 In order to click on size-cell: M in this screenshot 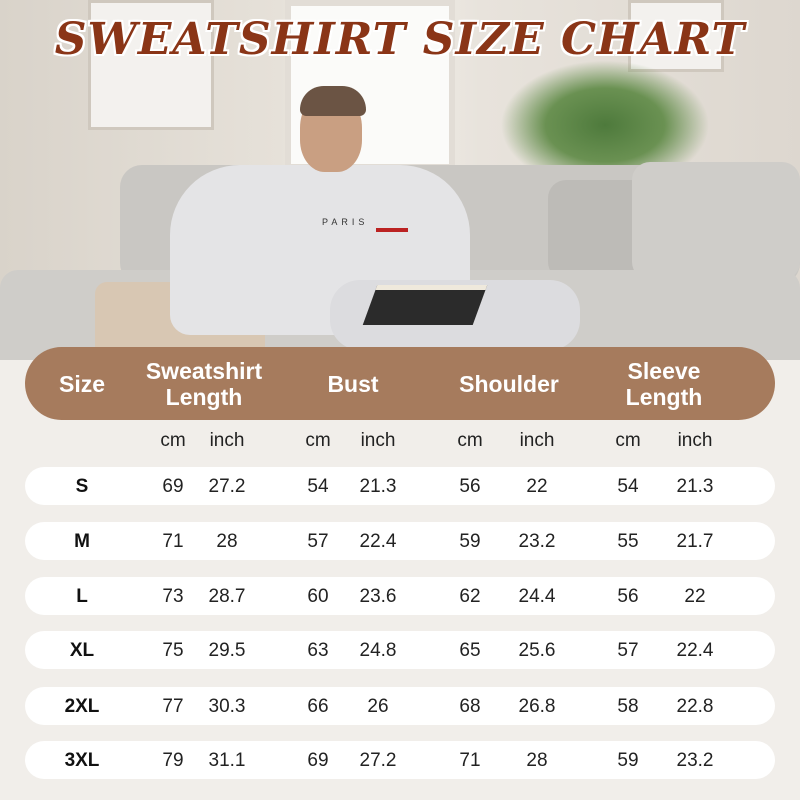, I will do `click(82, 541)`.